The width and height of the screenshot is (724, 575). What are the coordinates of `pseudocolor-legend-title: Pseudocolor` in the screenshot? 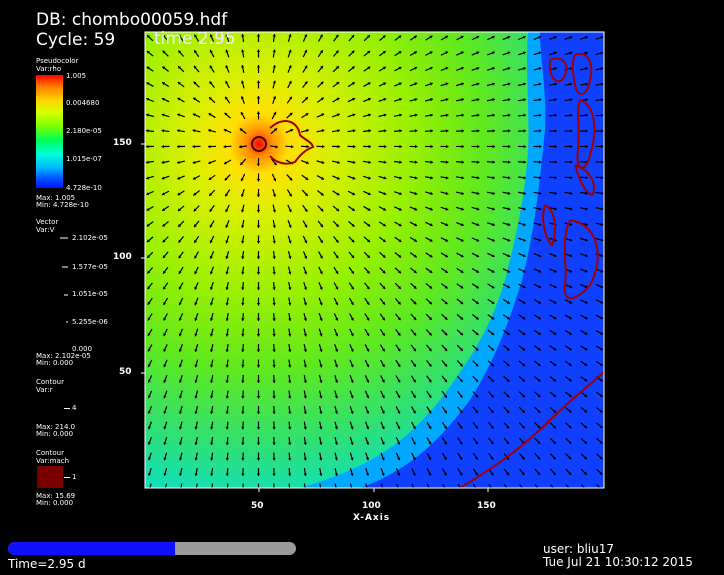 It's located at (57, 61).